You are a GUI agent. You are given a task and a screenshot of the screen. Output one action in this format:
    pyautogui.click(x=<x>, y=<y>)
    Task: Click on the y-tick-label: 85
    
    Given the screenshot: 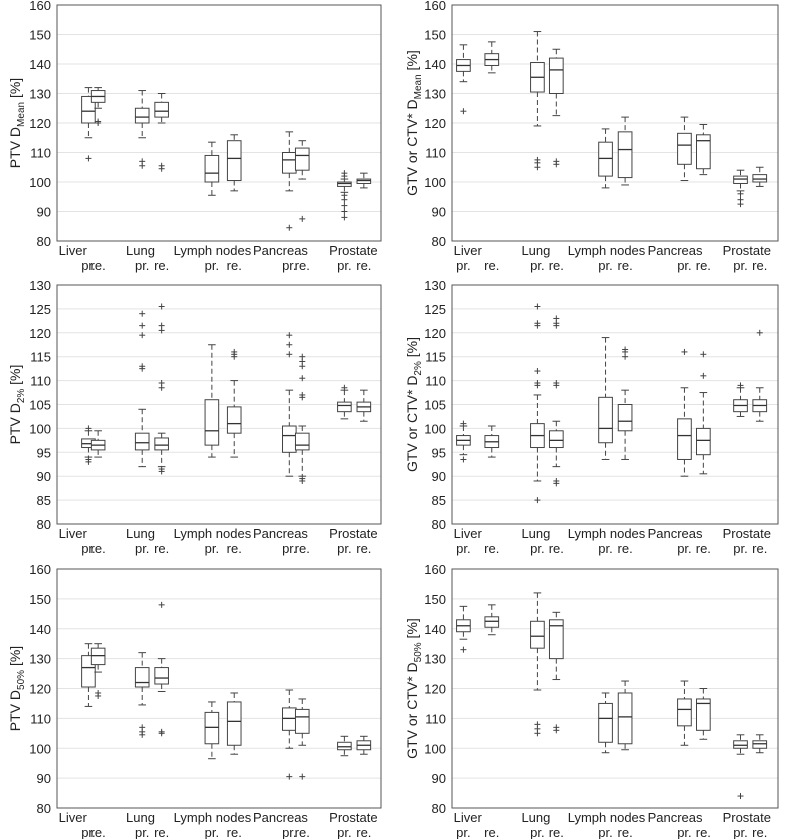 What is the action you would take?
    pyautogui.click(x=44, y=500)
    